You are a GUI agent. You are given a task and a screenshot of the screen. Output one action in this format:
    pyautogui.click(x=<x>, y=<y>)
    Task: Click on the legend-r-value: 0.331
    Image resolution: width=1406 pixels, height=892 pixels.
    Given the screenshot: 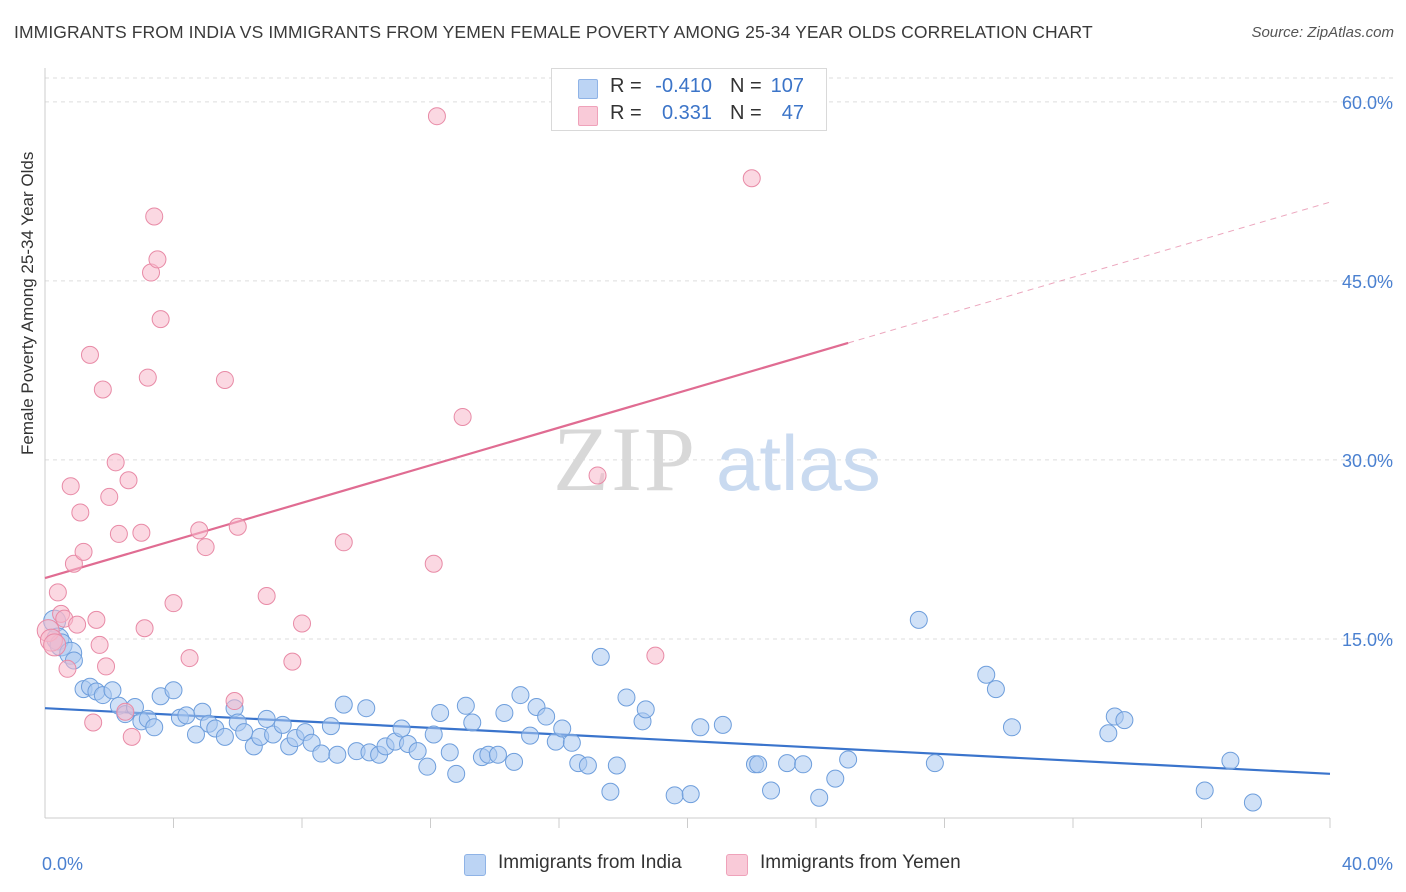 What is the action you would take?
    pyautogui.click(x=686, y=113)
    